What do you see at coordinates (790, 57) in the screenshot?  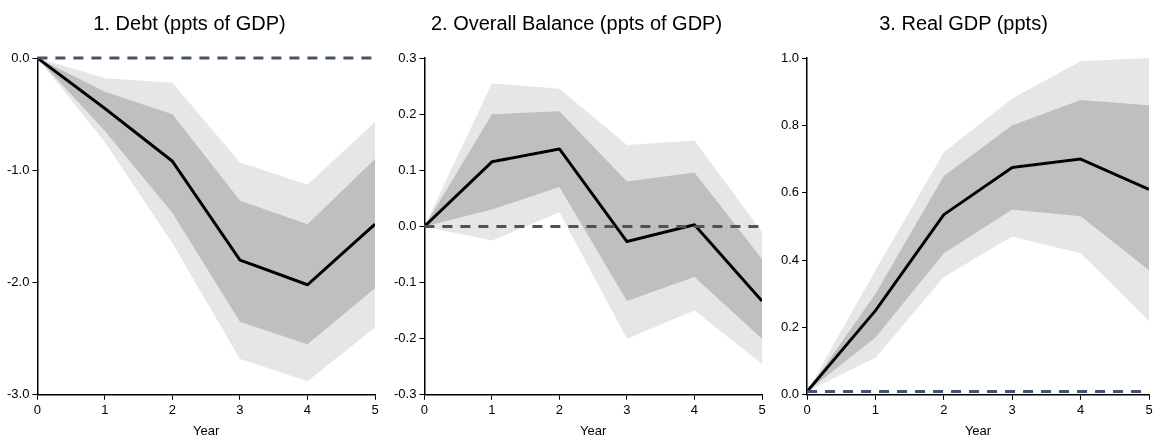 I see `y-tick-label: 1.0` at bounding box center [790, 57].